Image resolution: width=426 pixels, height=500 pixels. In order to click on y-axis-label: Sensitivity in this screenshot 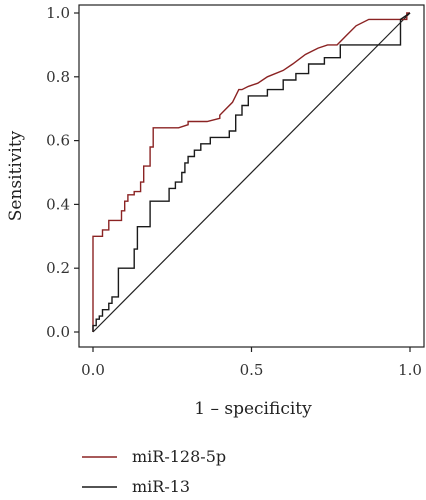, I will do `click(16, 175)`.